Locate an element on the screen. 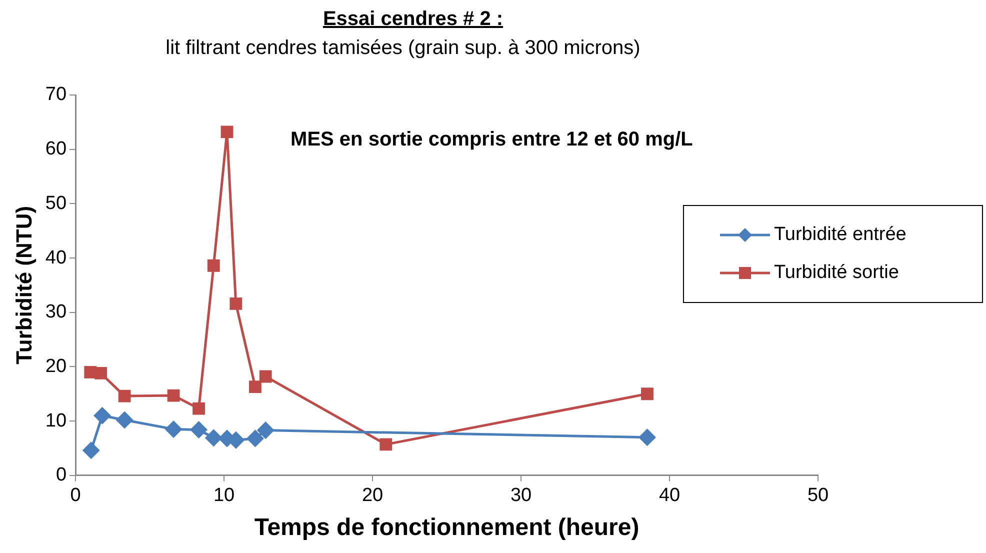 The image size is (986, 553). y-tick-label: 50 is located at coordinates (56, 203).